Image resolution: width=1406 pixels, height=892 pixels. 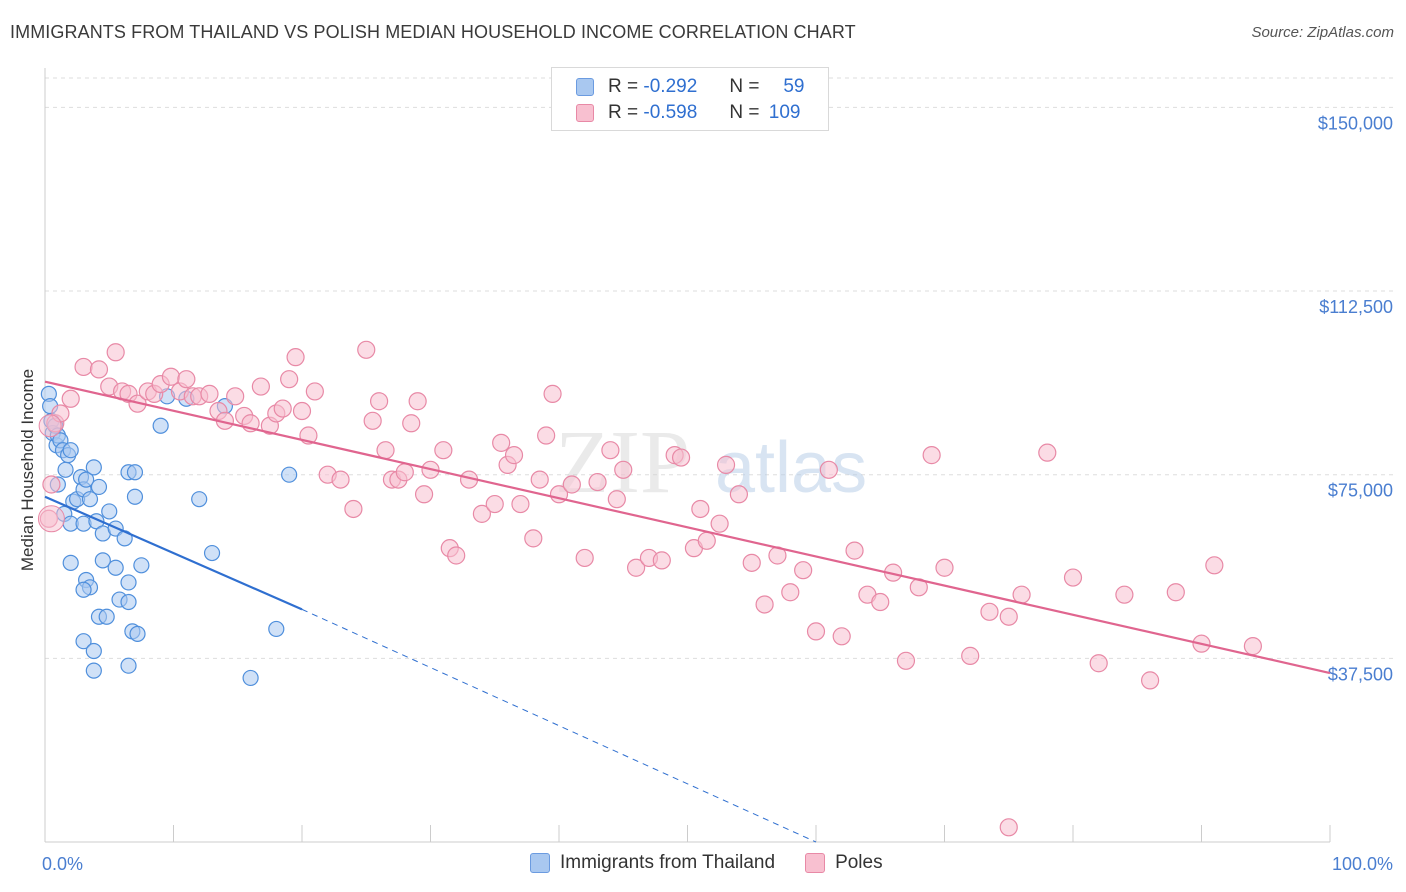 I want to click on y-tick-label: $112,500, so click(x=1356, y=307).